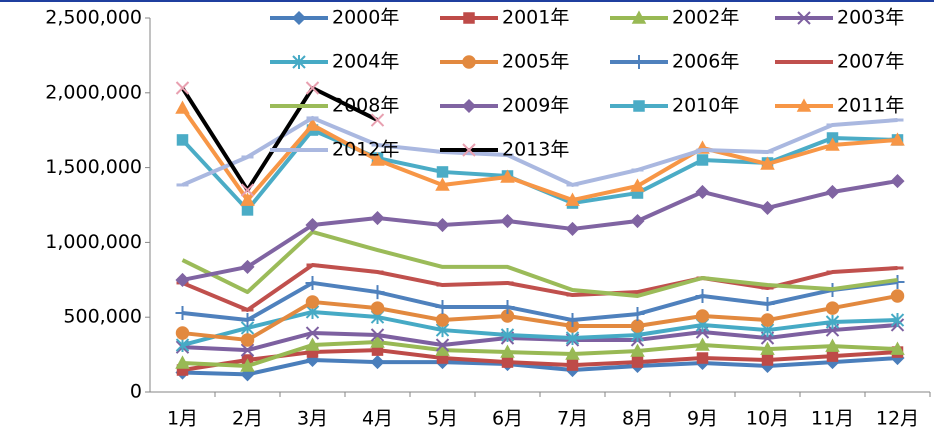 This screenshot has height=442, width=934. Describe the element at coordinates (507, 419) in the screenshot. I see `x-tick-label: 6月` at that location.